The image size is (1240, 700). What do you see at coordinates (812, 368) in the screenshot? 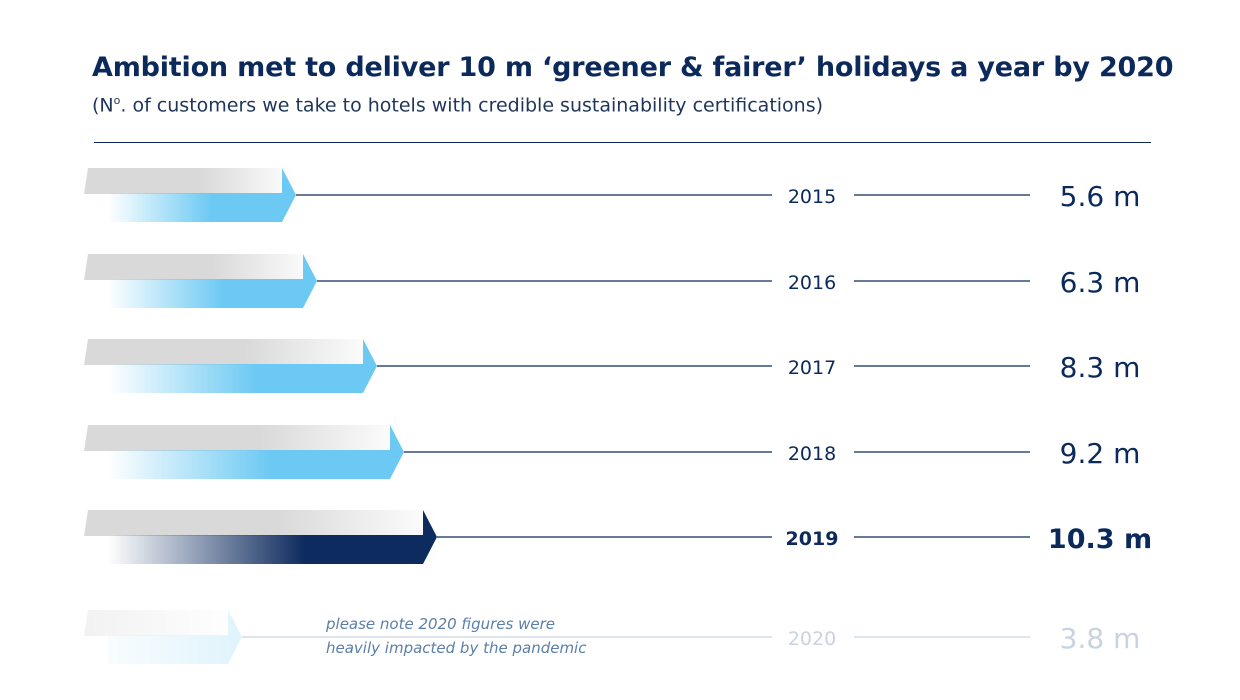
I see `year-label-2017: 2017` at bounding box center [812, 368].